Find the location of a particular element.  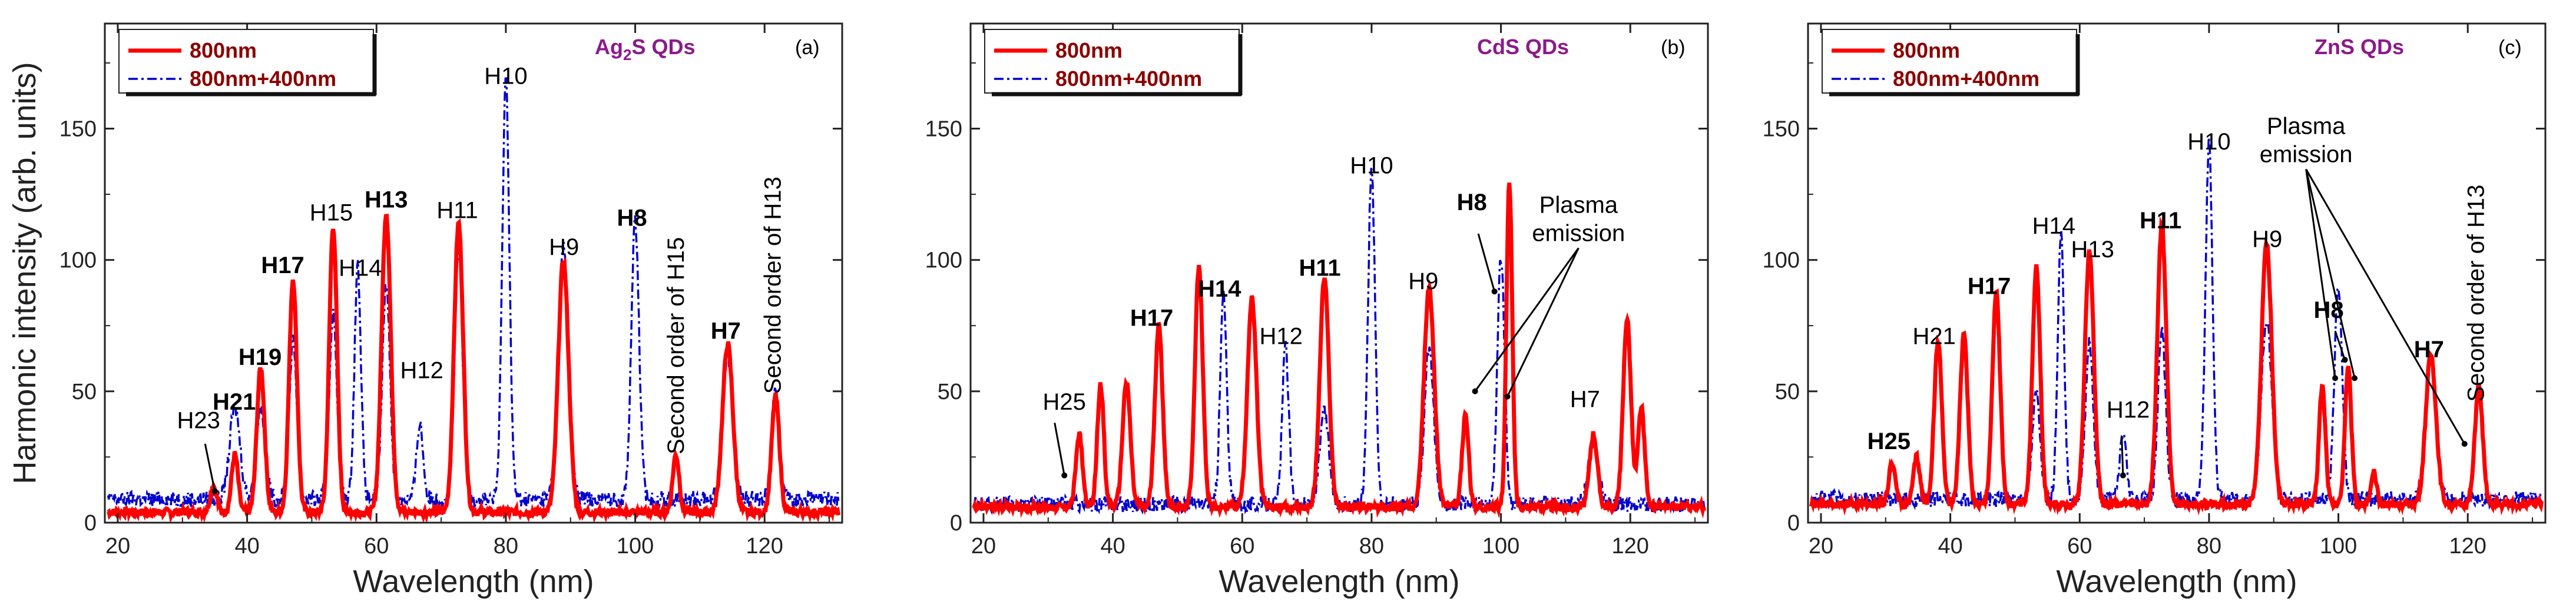

panel-tag: (c) is located at coordinates (2510, 47).